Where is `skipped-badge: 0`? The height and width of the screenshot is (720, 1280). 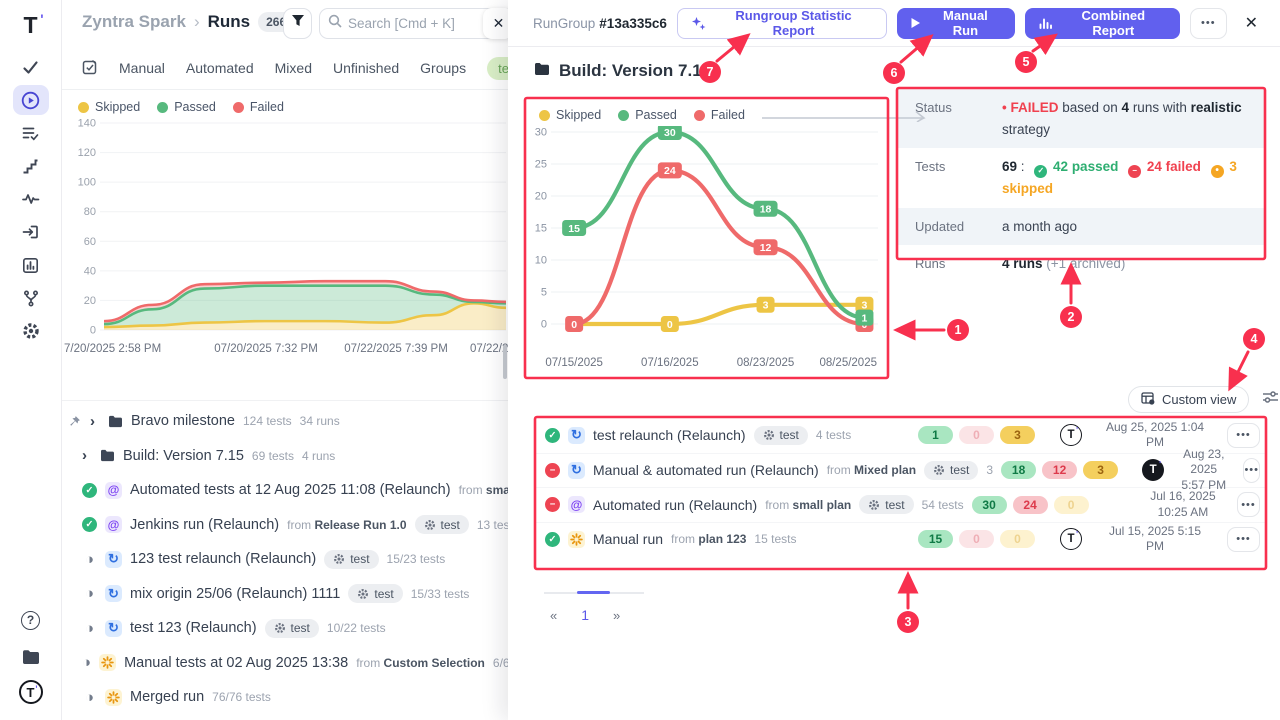 skipped-badge: 0 is located at coordinates (1017, 539).